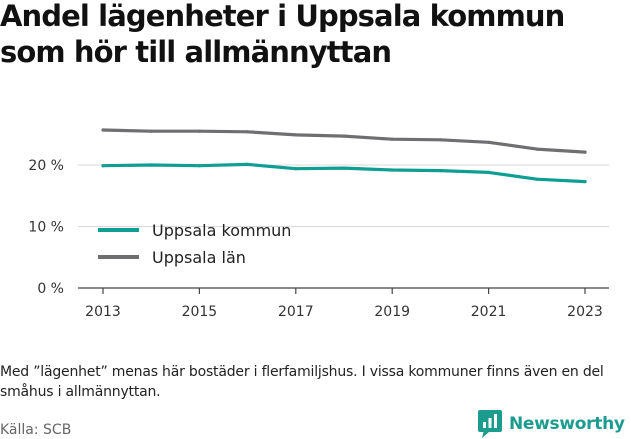 The height and width of the screenshot is (439, 631). I want to click on series-line-uppsala-län, so click(344, 141).